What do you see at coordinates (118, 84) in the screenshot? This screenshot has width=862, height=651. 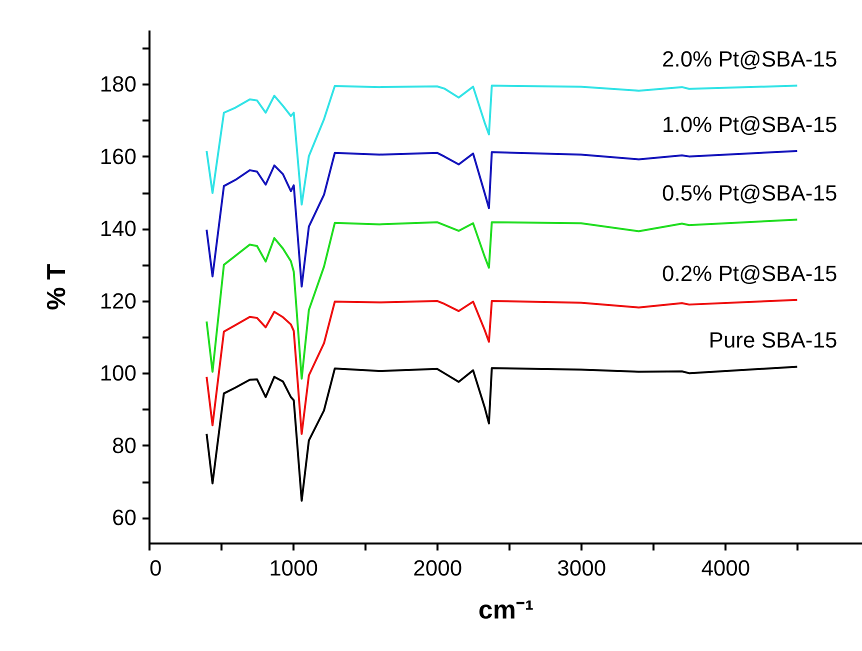 I see `y-tick-label: 180` at bounding box center [118, 84].